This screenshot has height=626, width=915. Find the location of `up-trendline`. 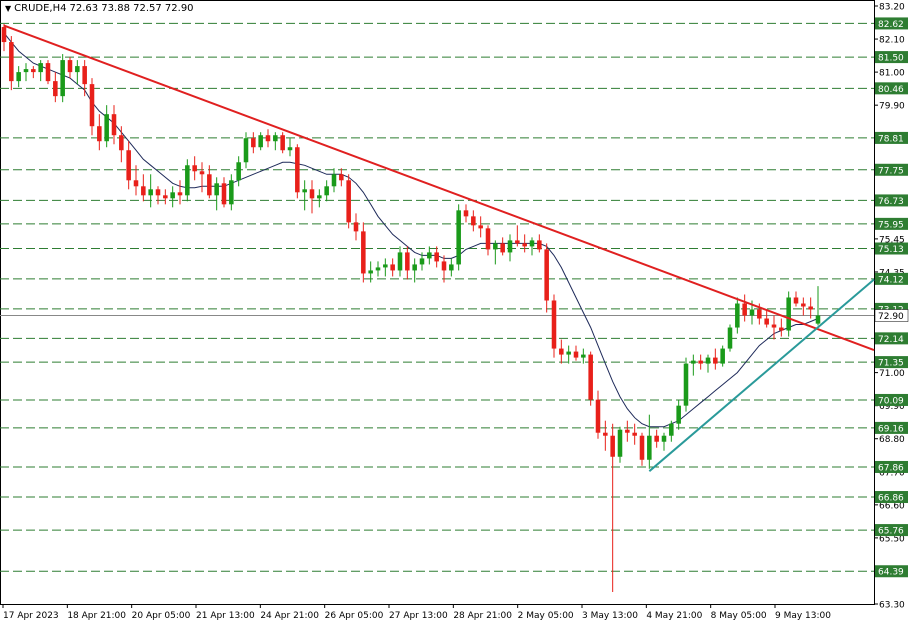

up-trendline is located at coordinates (761, 375).